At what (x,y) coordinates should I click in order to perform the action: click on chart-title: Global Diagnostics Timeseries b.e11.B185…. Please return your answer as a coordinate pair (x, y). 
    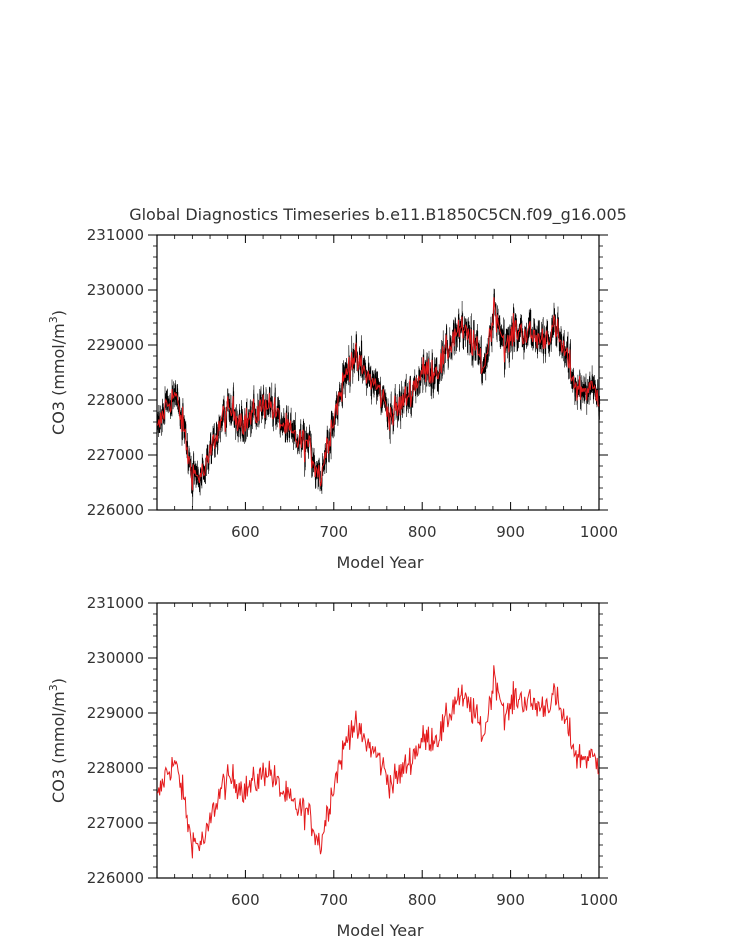
    Looking at the image, I should click on (378, 215).